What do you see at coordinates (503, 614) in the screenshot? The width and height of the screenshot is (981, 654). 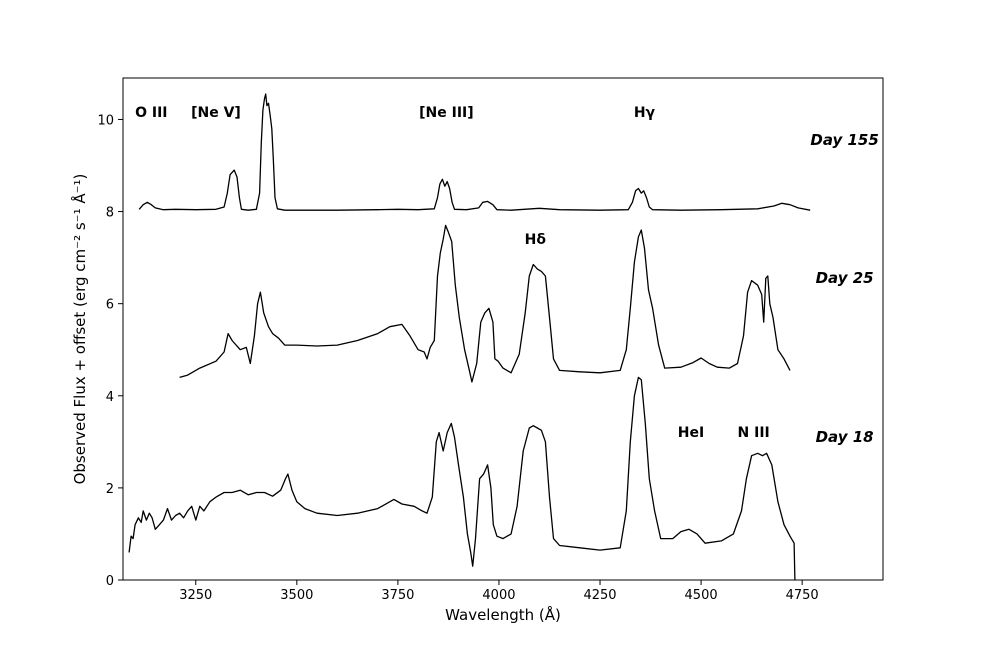 I see `x-axis-label: Wavelength (Å)` at bounding box center [503, 614].